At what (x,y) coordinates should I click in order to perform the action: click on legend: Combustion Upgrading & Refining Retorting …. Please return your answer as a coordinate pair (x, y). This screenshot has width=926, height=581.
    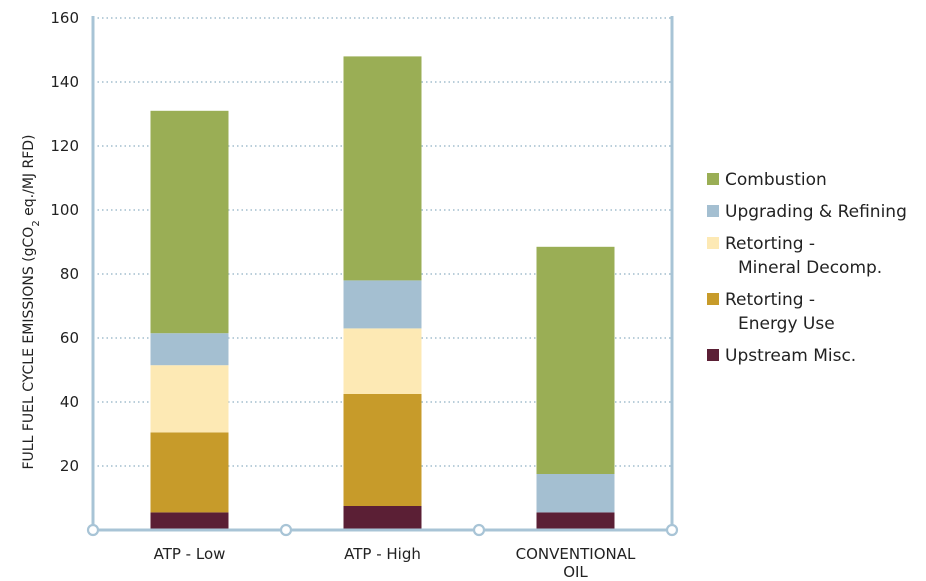
    Looking at the image, I should click on (807, 268).